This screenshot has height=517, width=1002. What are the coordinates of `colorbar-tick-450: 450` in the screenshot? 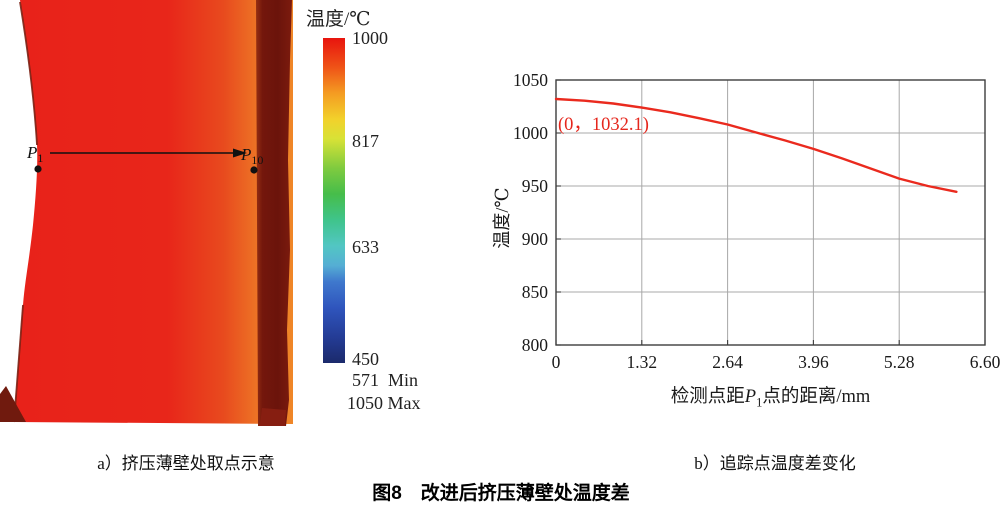 It's located at (365, 359).